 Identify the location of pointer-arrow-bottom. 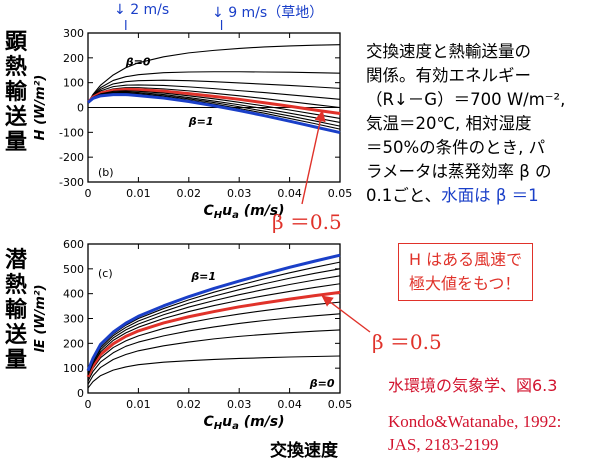
(346, 314).